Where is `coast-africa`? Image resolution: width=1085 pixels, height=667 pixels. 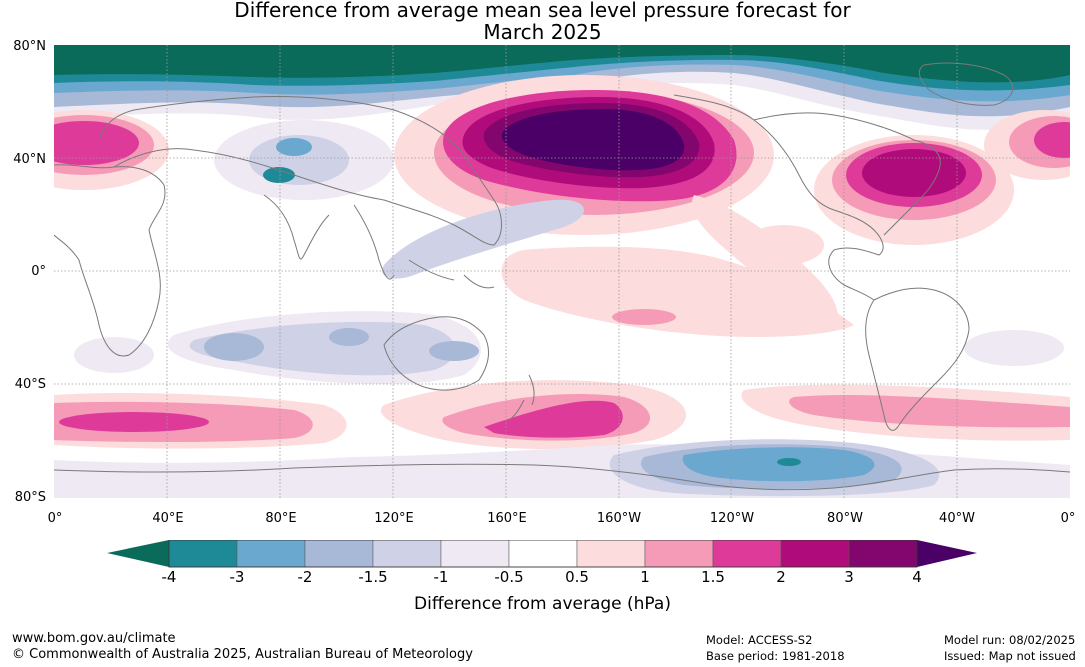 coast-africa is located at coordinates (110, 260).